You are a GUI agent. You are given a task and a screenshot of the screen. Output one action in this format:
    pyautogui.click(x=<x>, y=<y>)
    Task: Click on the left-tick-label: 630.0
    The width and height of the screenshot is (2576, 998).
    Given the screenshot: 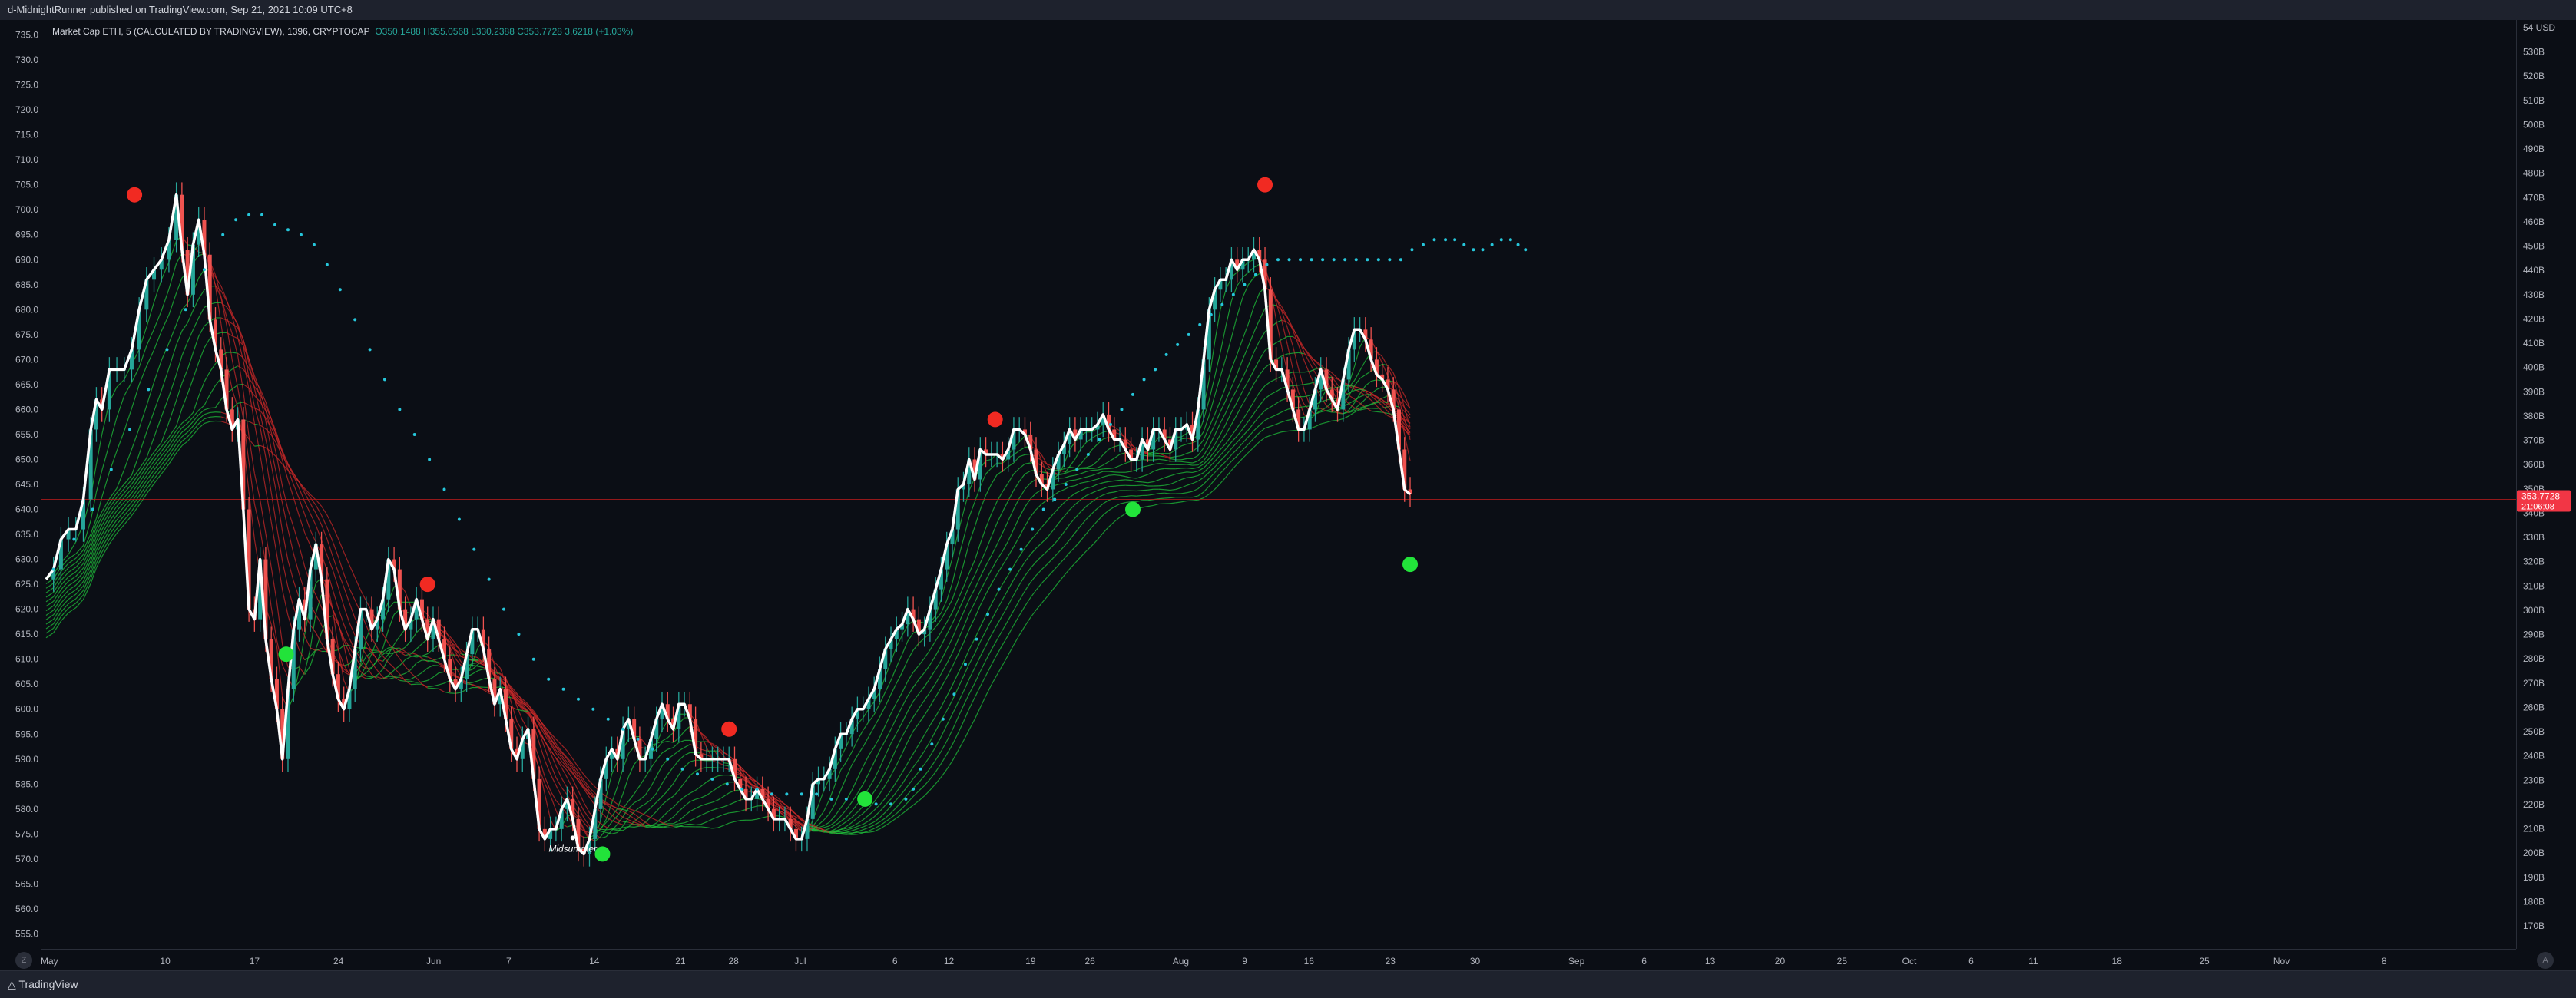 What is the action you would take?
    pyautogui.click(x=26, y=559)
    